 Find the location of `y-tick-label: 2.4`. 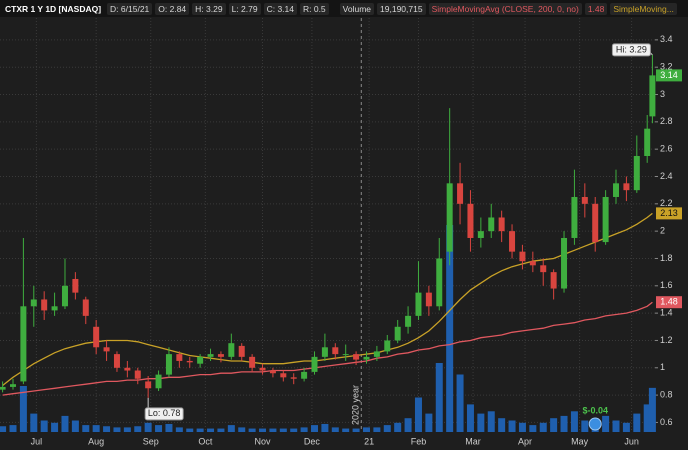

y-tick-label: 2.4 is located at coordinates (666, 176).